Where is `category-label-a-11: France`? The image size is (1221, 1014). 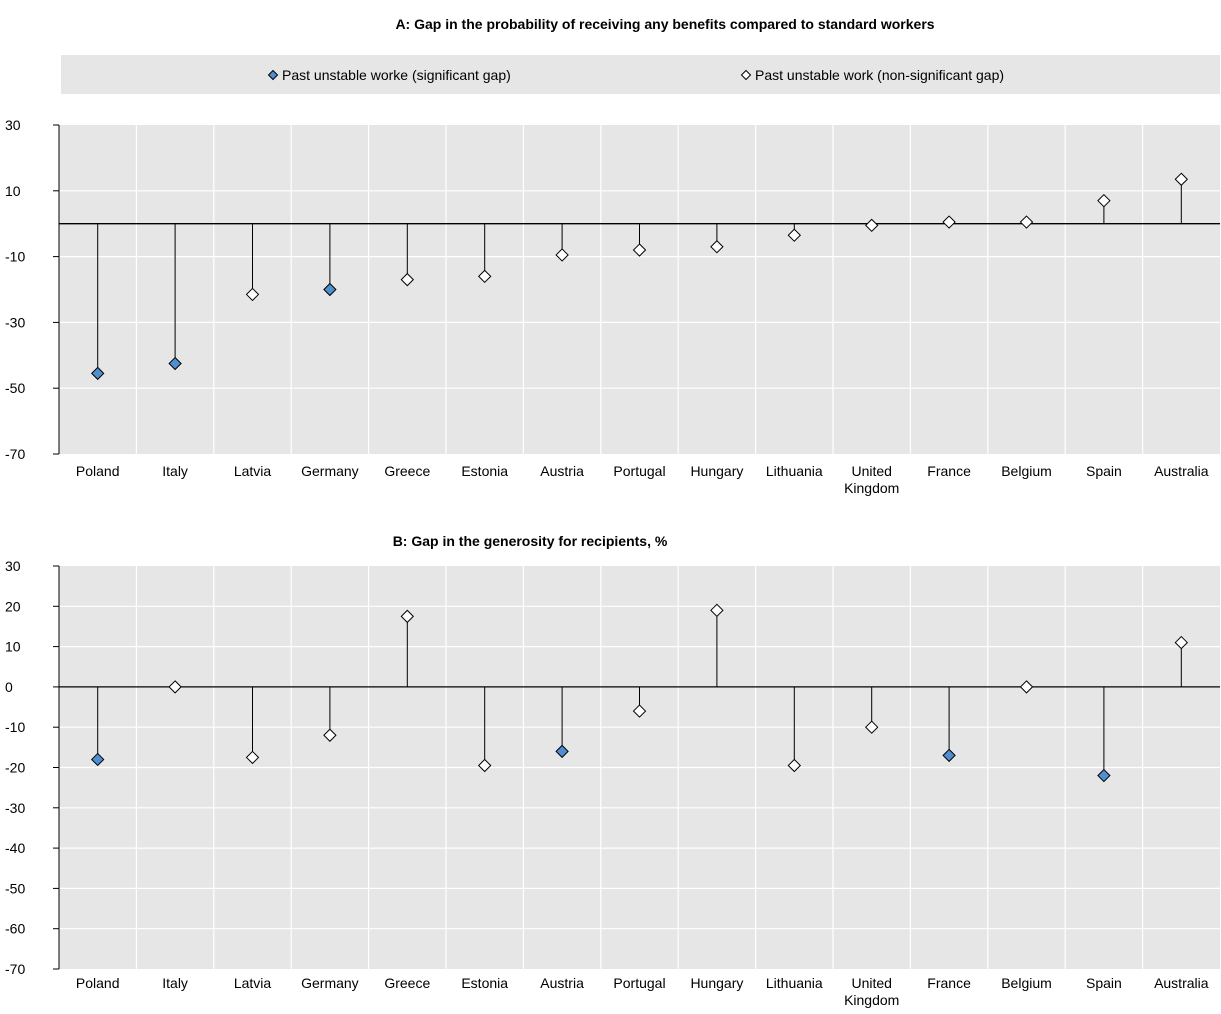 category-label-a-11: France is located at coordinates (949, 471).